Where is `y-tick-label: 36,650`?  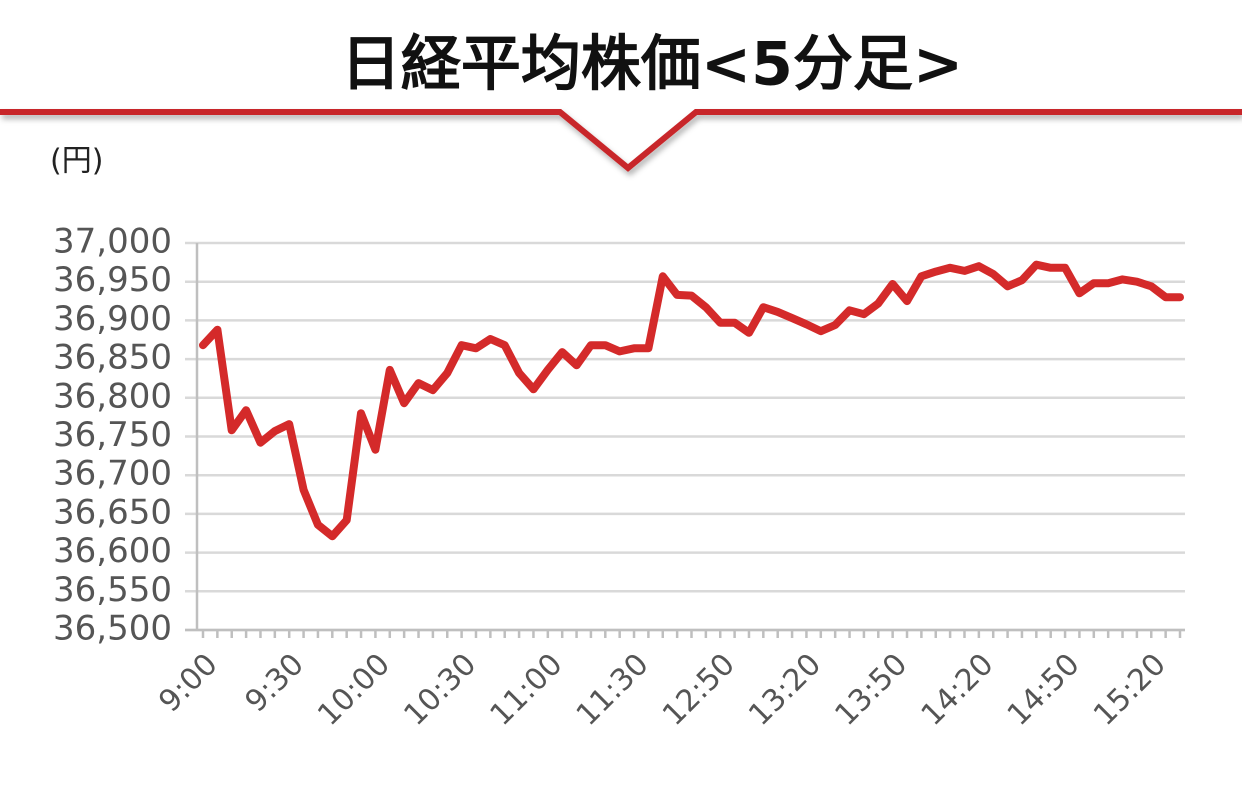 y-tick-label: 36,650 is located at coordinates (112, 512).